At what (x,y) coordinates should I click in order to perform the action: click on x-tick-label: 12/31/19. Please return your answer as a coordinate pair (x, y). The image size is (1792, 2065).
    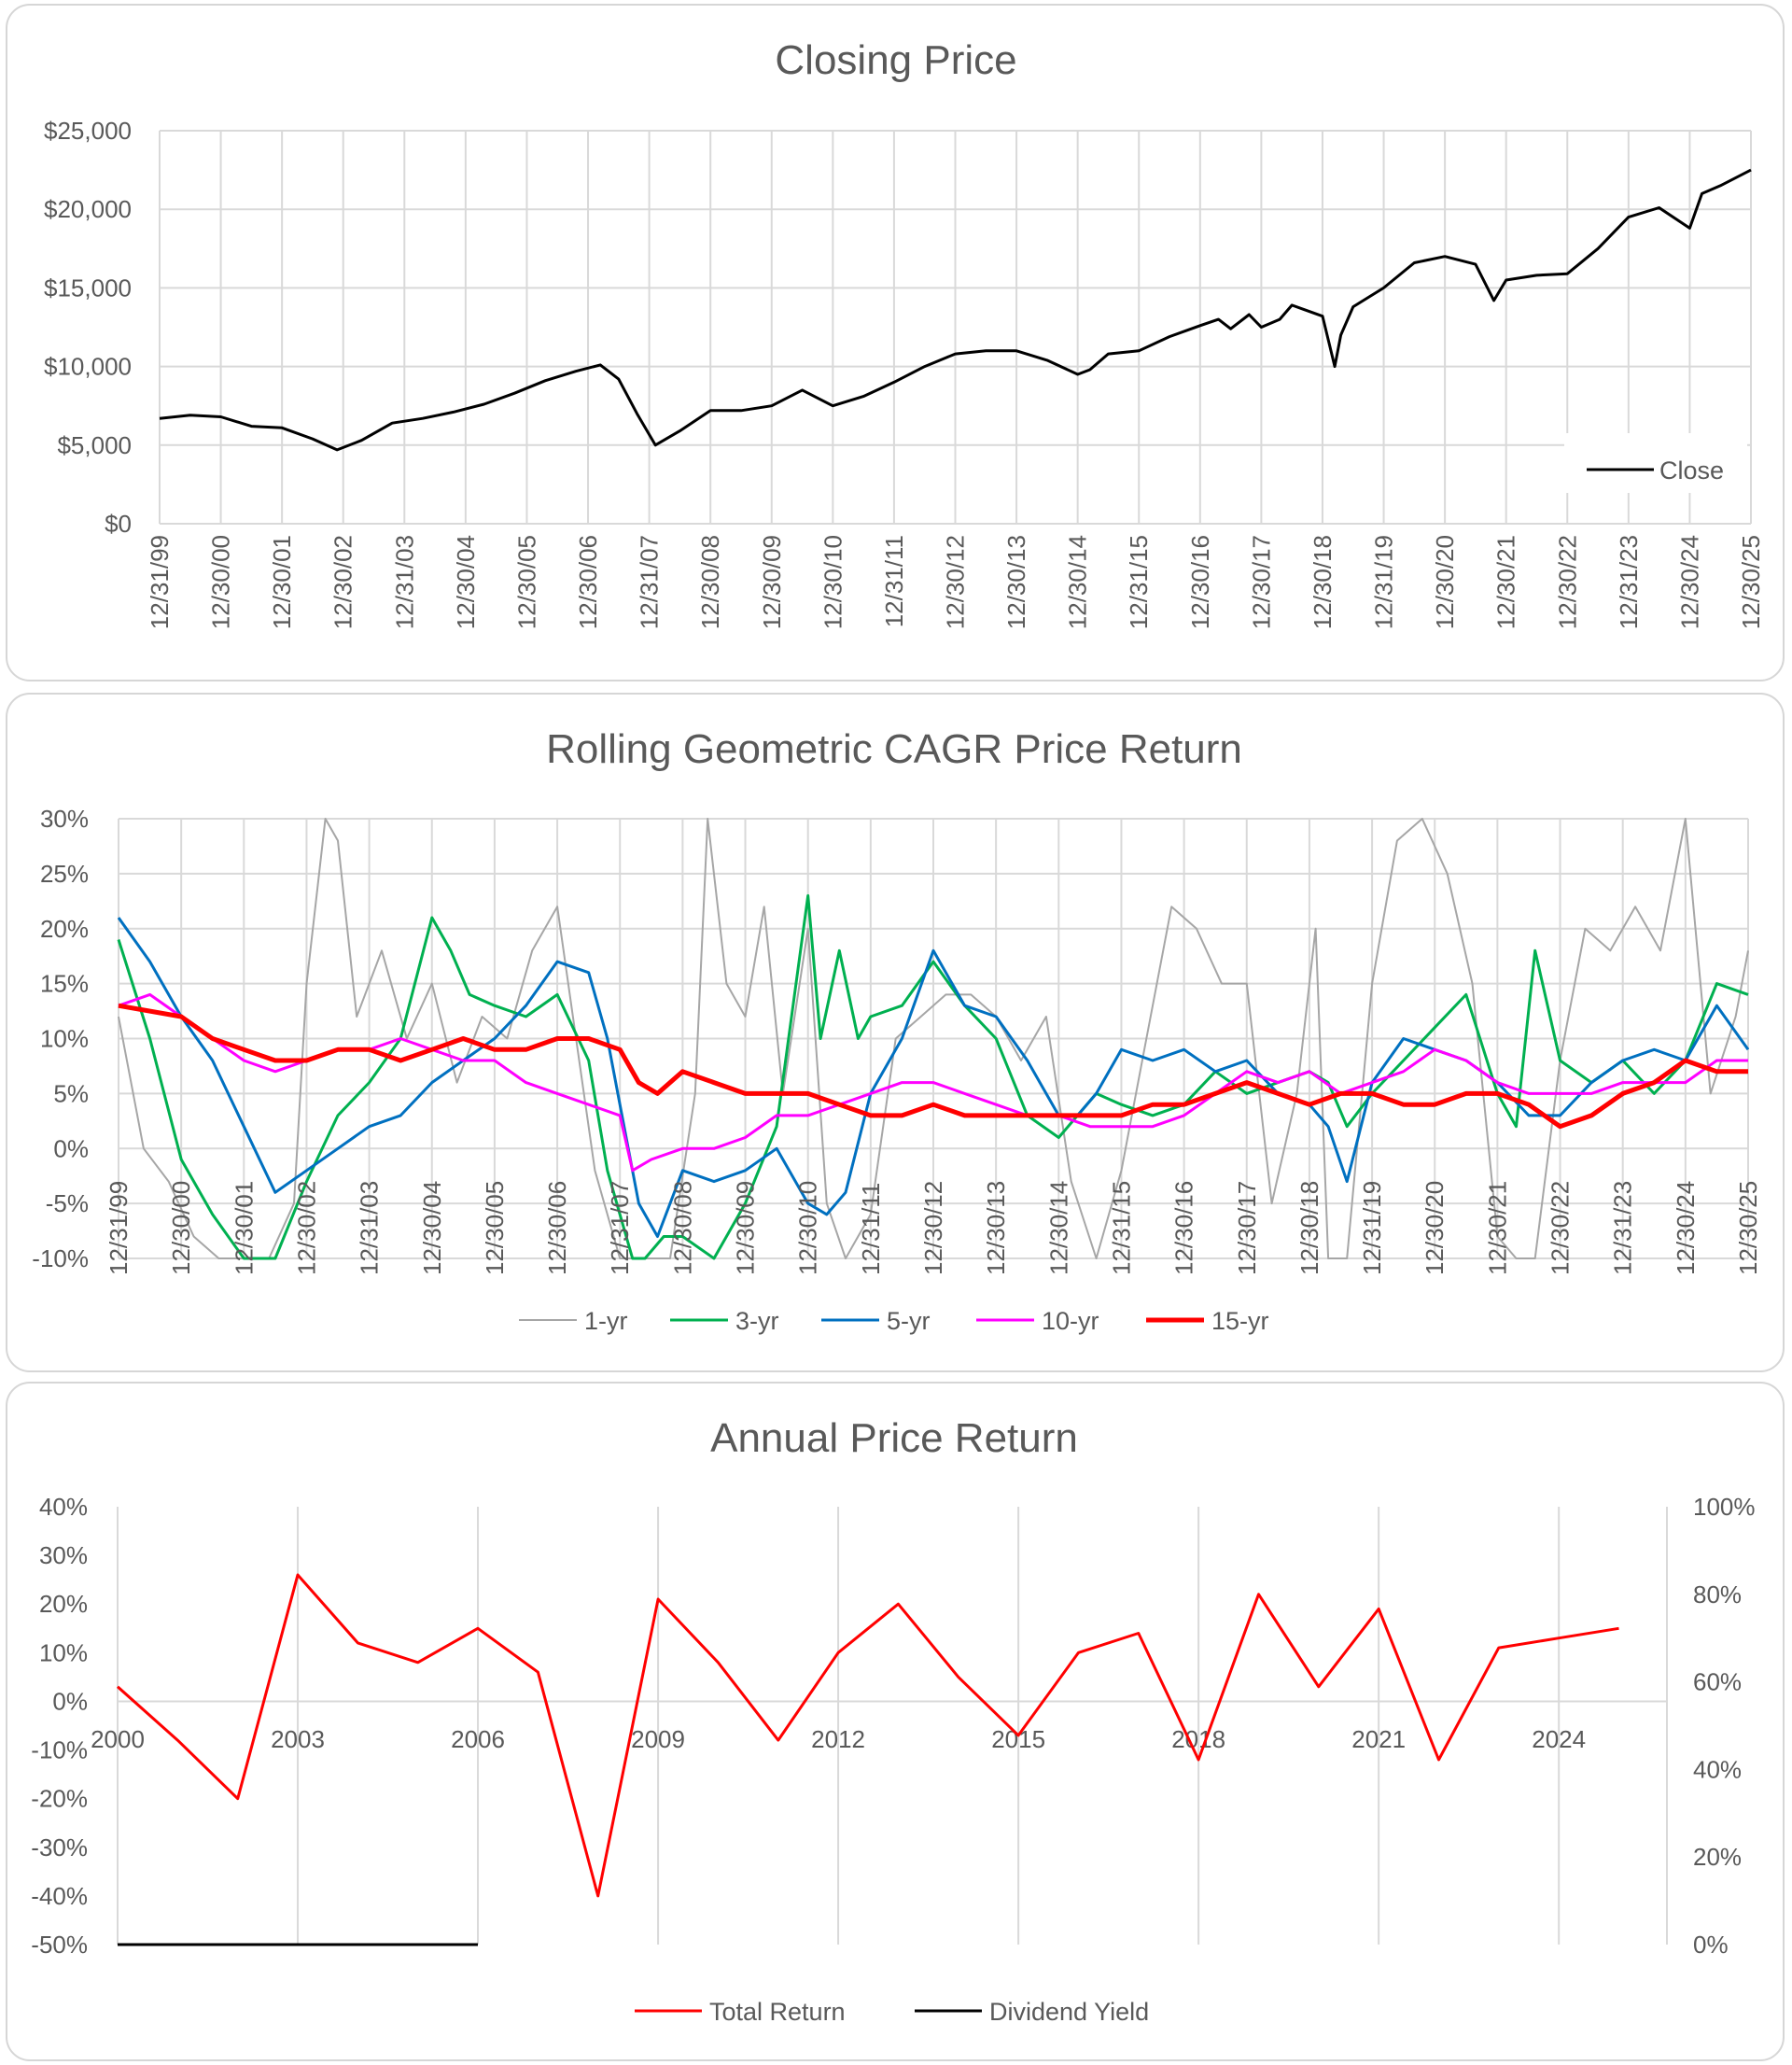
    Looking at the image, I should click on (1372, 1228).